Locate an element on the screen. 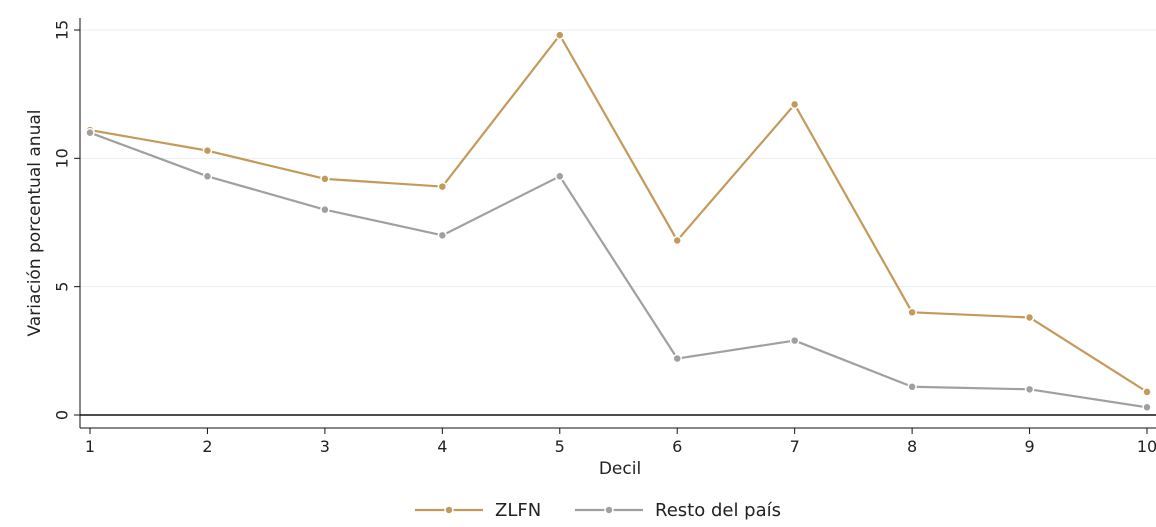 The width and height of the screenshot is (1156, 527). x-tick-label: 10 is located at coordinates (1146, 446).